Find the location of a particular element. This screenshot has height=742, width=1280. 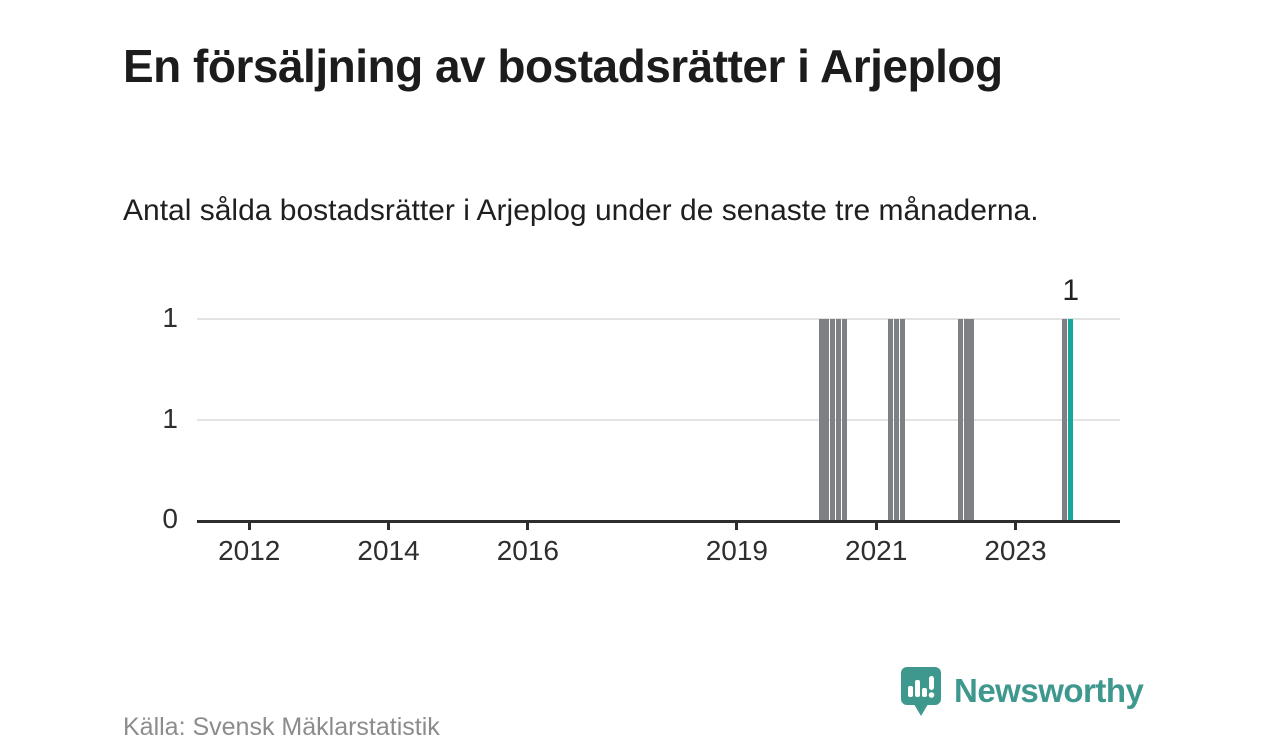

newsworthy-logo: Newsworthy is located at coordinates (1050, 693).